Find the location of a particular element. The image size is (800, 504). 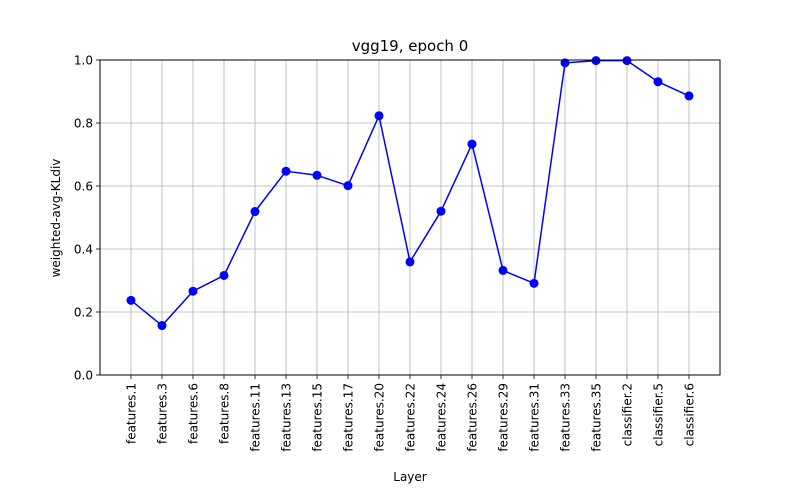

x-tick-label: features.15 is located at coordinates (318, 417).